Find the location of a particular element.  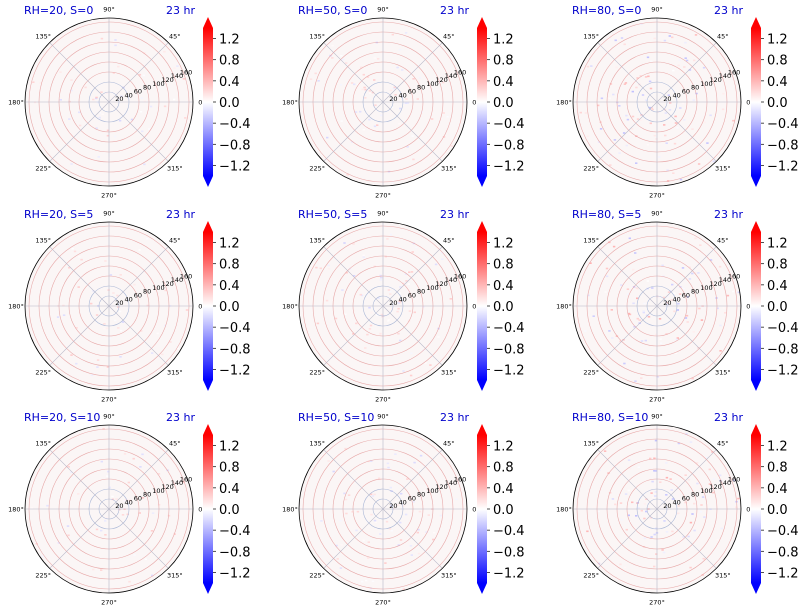

colorbar-tick-label: 0.4 is located at coordinates (777, 286).